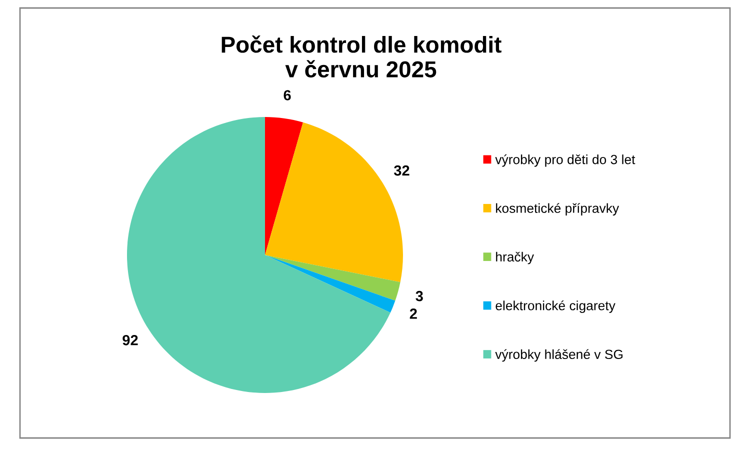  Describe the element at coordinates (402, 170) in the screenshot. I see `data-label: 32` at that location.